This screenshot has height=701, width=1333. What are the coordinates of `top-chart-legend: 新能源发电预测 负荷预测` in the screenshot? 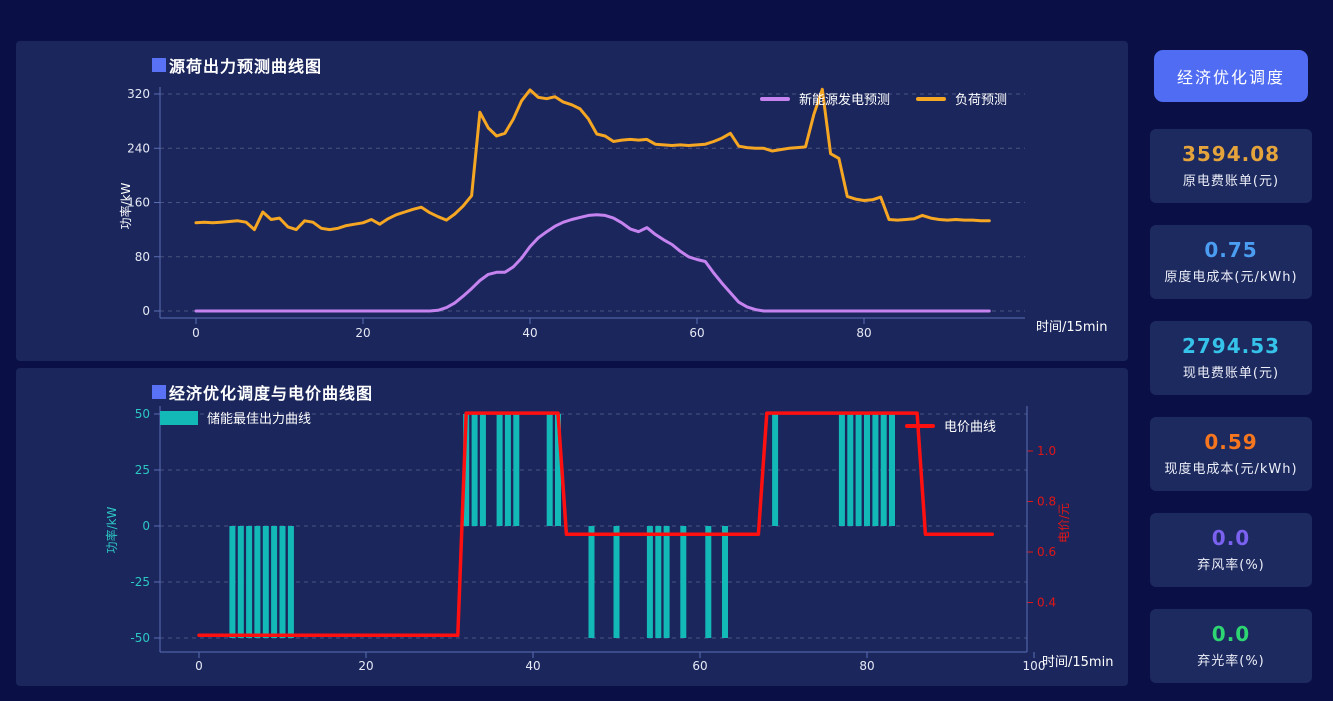 It's located at (883, 98).